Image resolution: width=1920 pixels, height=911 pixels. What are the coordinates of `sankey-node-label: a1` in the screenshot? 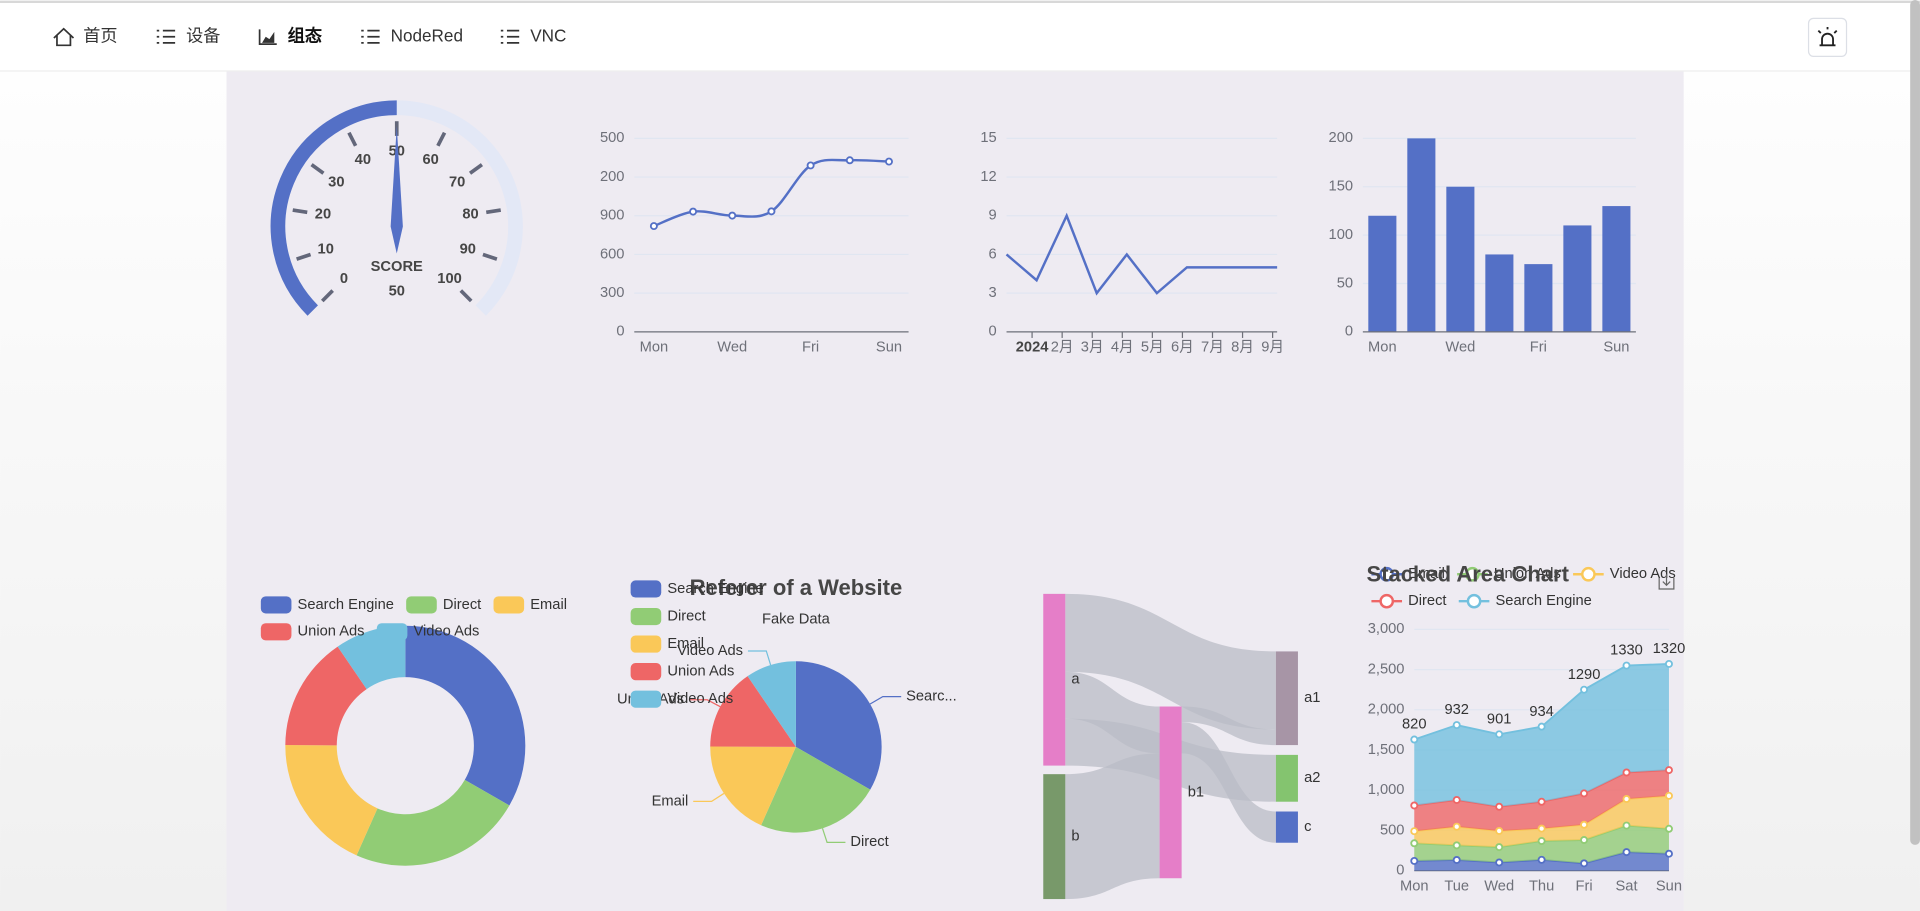 It's located at (1312, 698).